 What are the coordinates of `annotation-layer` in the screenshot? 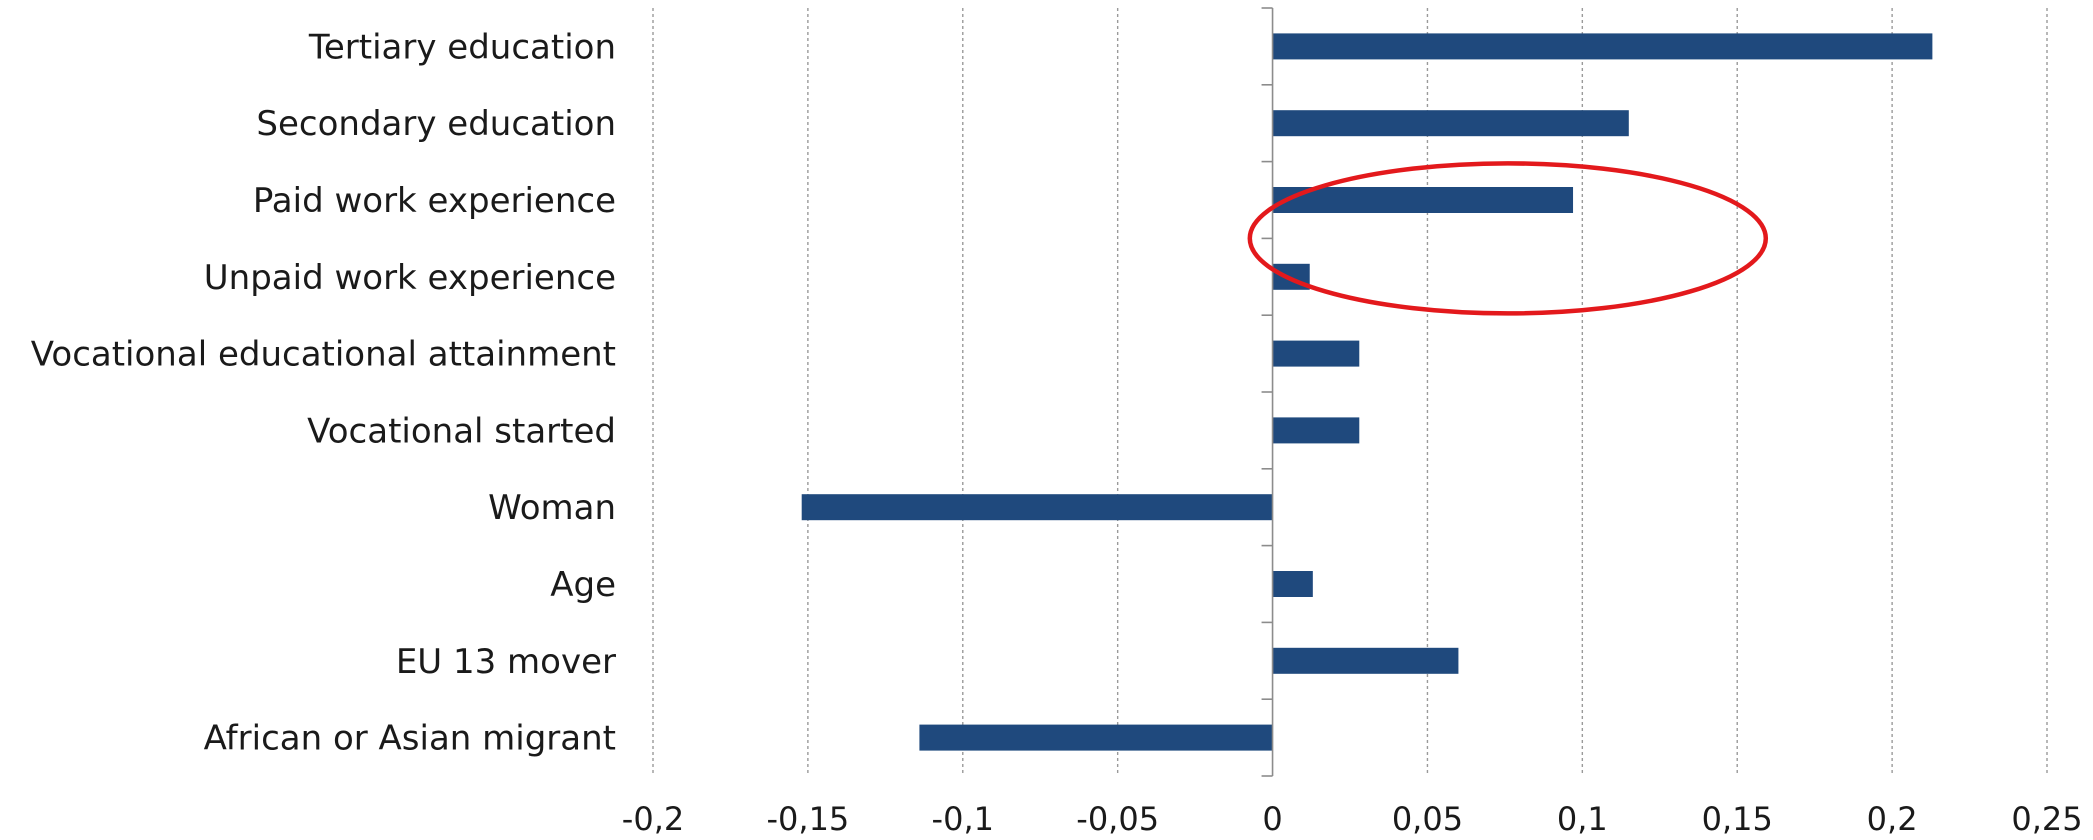 It's located at (1508, 238).